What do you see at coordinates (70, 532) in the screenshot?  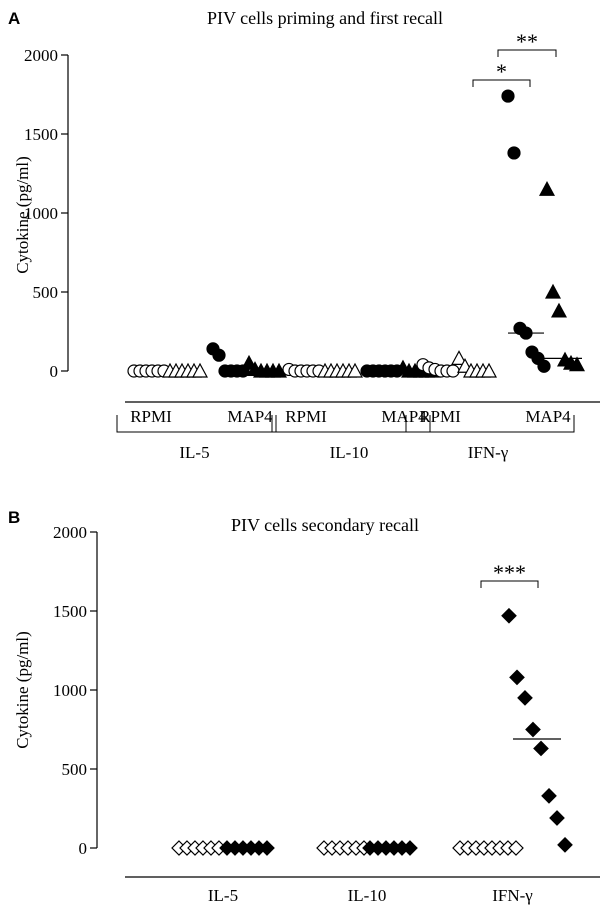 I see `panel-b-y-tick-label: 2000` at bounding box center [70, 532].